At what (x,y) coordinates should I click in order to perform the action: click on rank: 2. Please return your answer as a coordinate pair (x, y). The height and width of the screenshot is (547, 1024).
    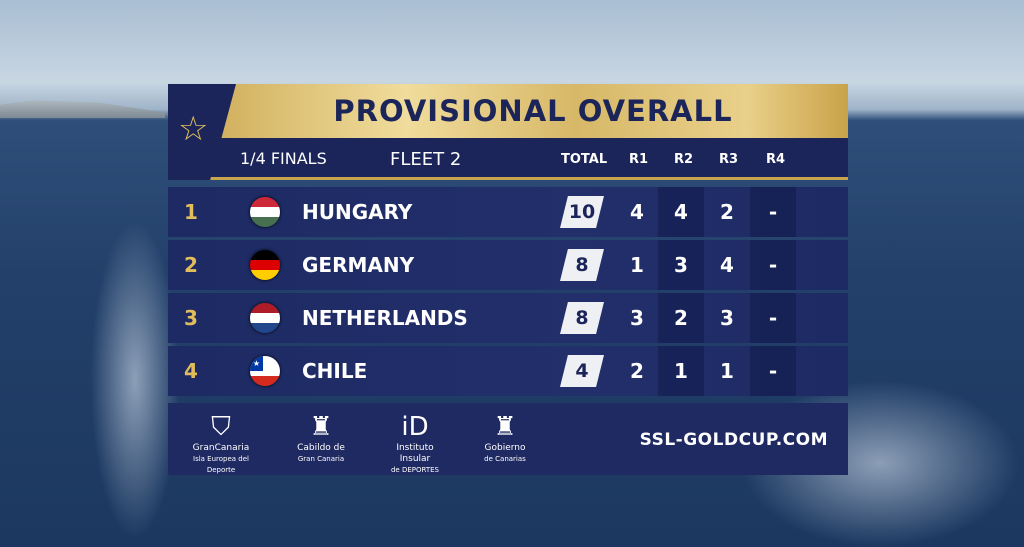
    Looking at the image, I should click on (191, 265).